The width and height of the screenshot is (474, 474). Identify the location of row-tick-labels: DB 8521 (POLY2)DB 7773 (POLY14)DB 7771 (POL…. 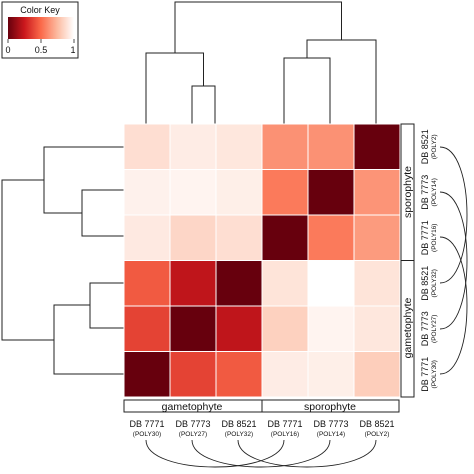
(429, 260).